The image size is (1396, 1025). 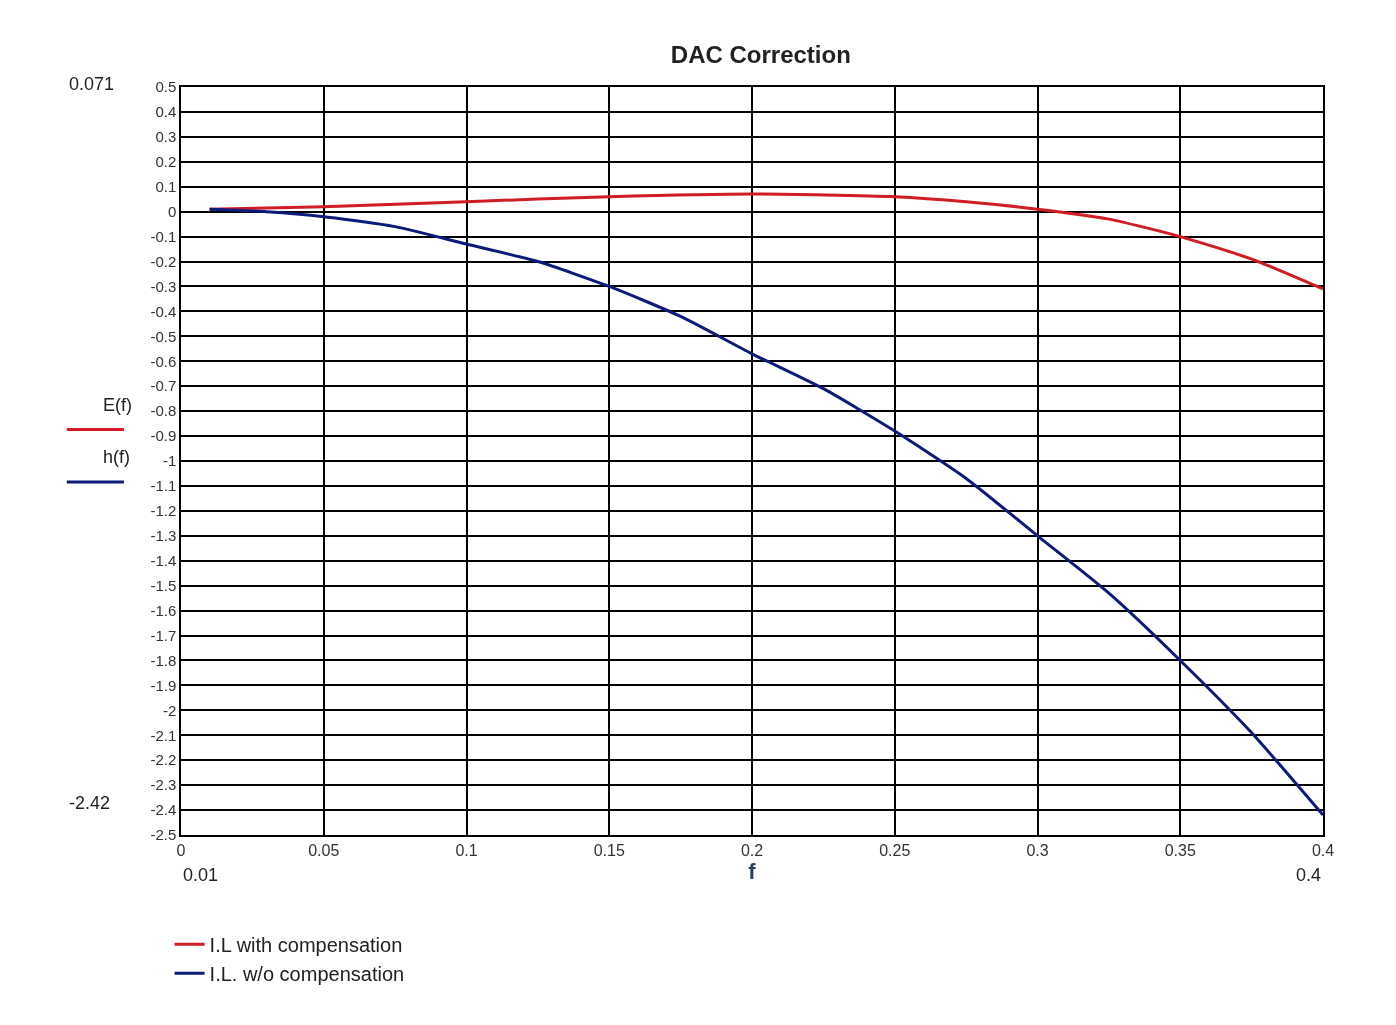 What do you see at coordinates (163, 386) in the screenshot?
I see `y-tick-label: -0.7` at bounding box center [163, 386].